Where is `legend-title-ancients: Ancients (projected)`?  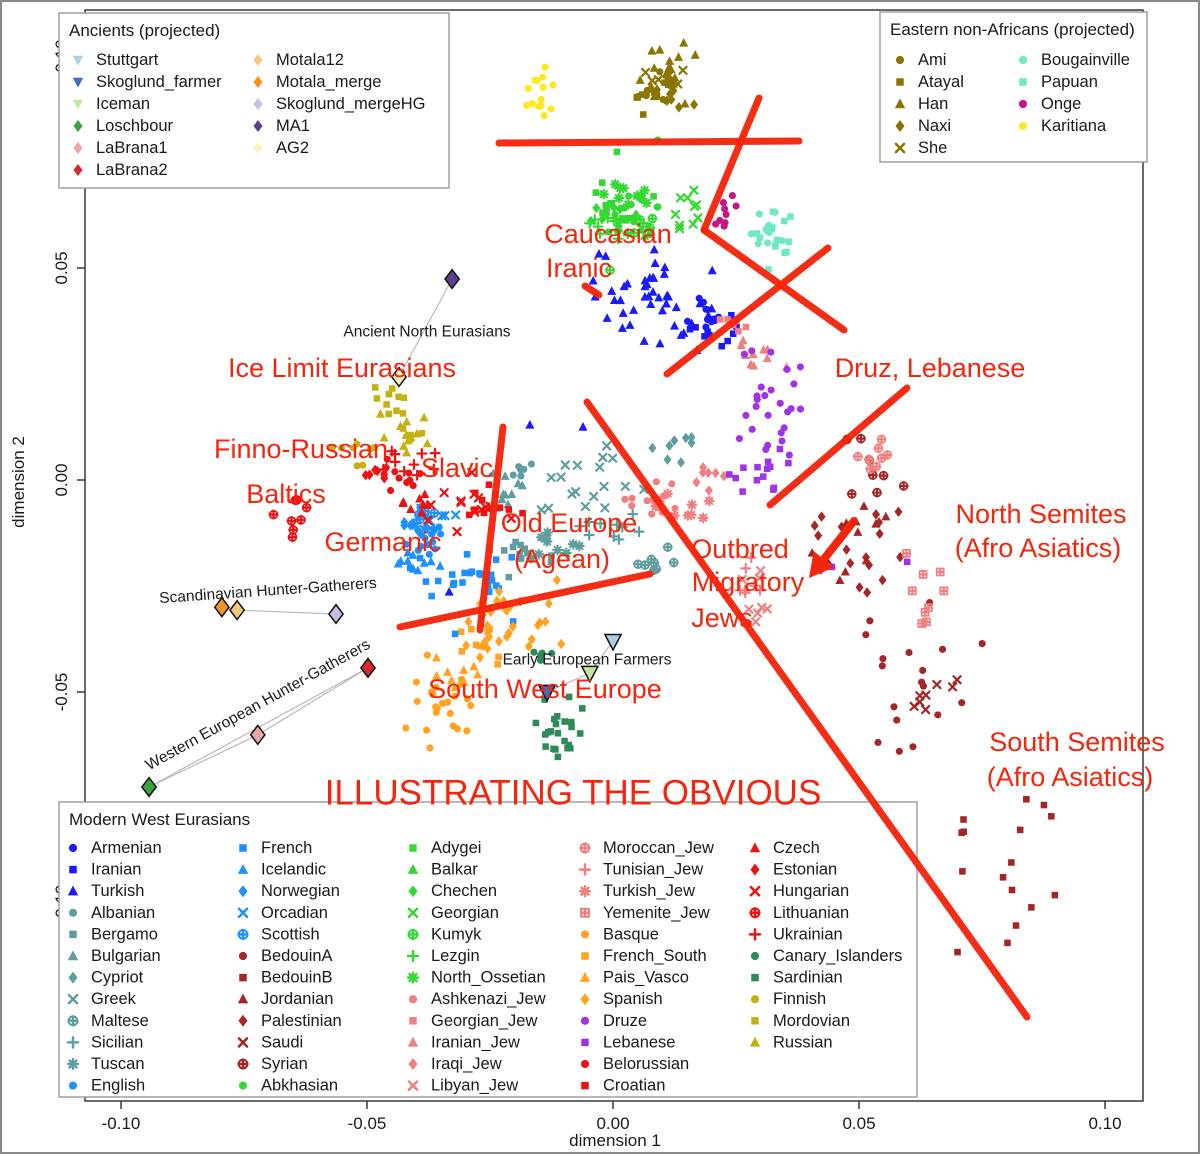
legend-title-ancients: Ancients (projected) is located at coordinates (144, 30).